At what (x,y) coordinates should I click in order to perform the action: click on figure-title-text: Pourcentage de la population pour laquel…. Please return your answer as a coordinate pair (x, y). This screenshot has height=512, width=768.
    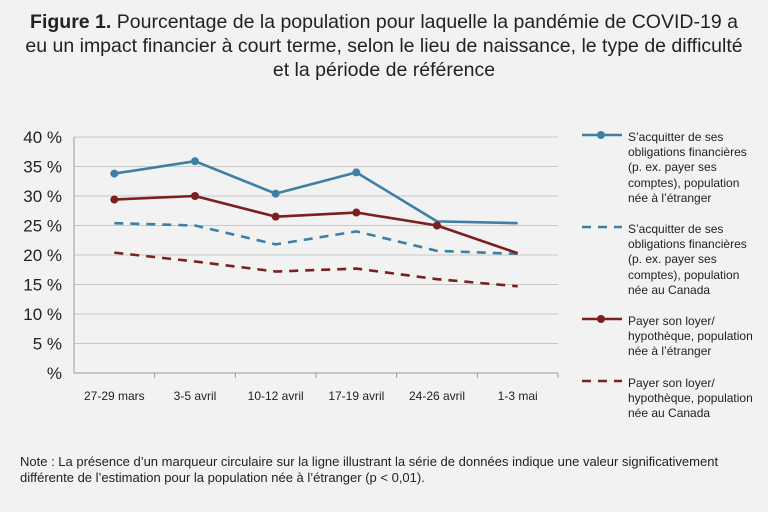
    Looking at the image, I should click on (384, 46).